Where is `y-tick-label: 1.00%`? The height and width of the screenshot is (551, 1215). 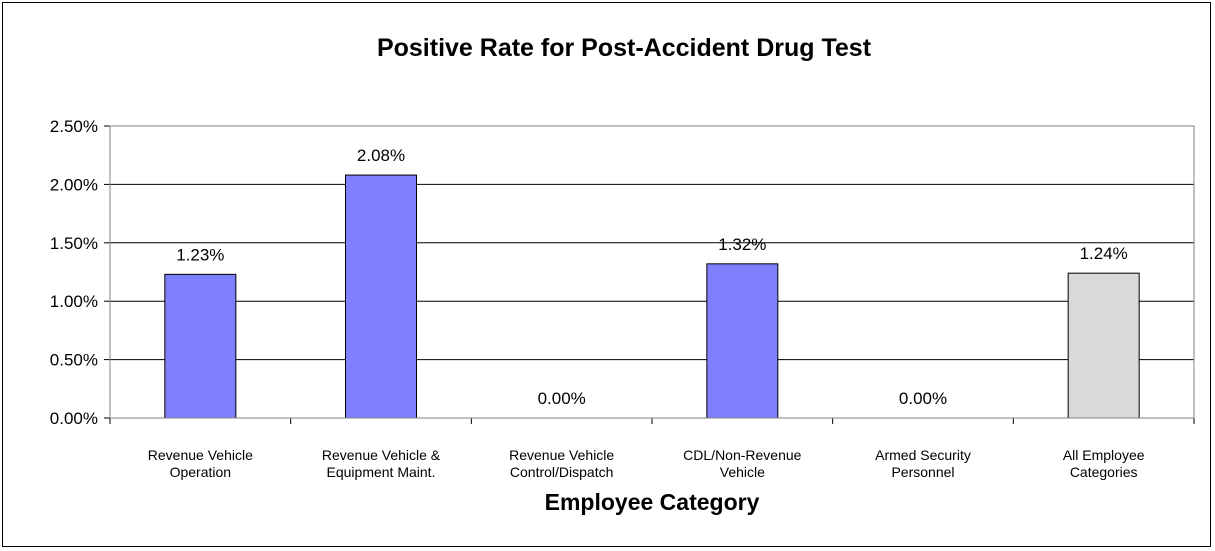 y-tick-label: 1.00% is located at coordinates (74, 301).